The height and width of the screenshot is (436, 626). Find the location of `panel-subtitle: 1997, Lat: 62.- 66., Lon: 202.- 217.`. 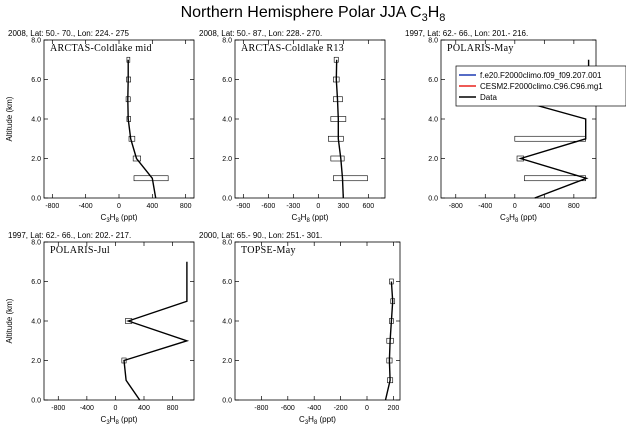

panel-subtitle: 1997, Lat: 62.- 66., Lon: 202.- 217. is located at coordinates (69, 235).